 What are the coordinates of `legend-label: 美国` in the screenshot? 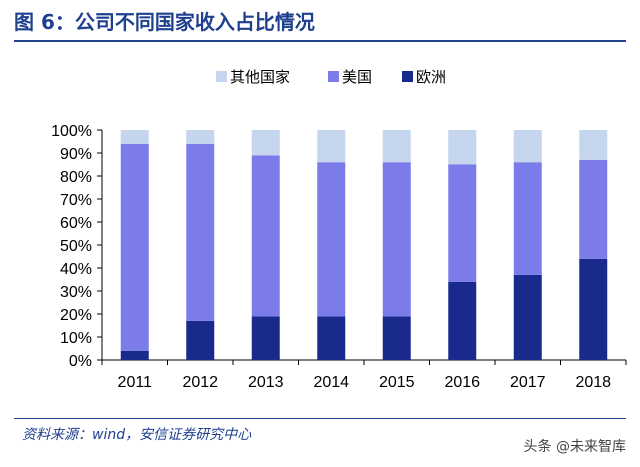 It's located at (357, 77).